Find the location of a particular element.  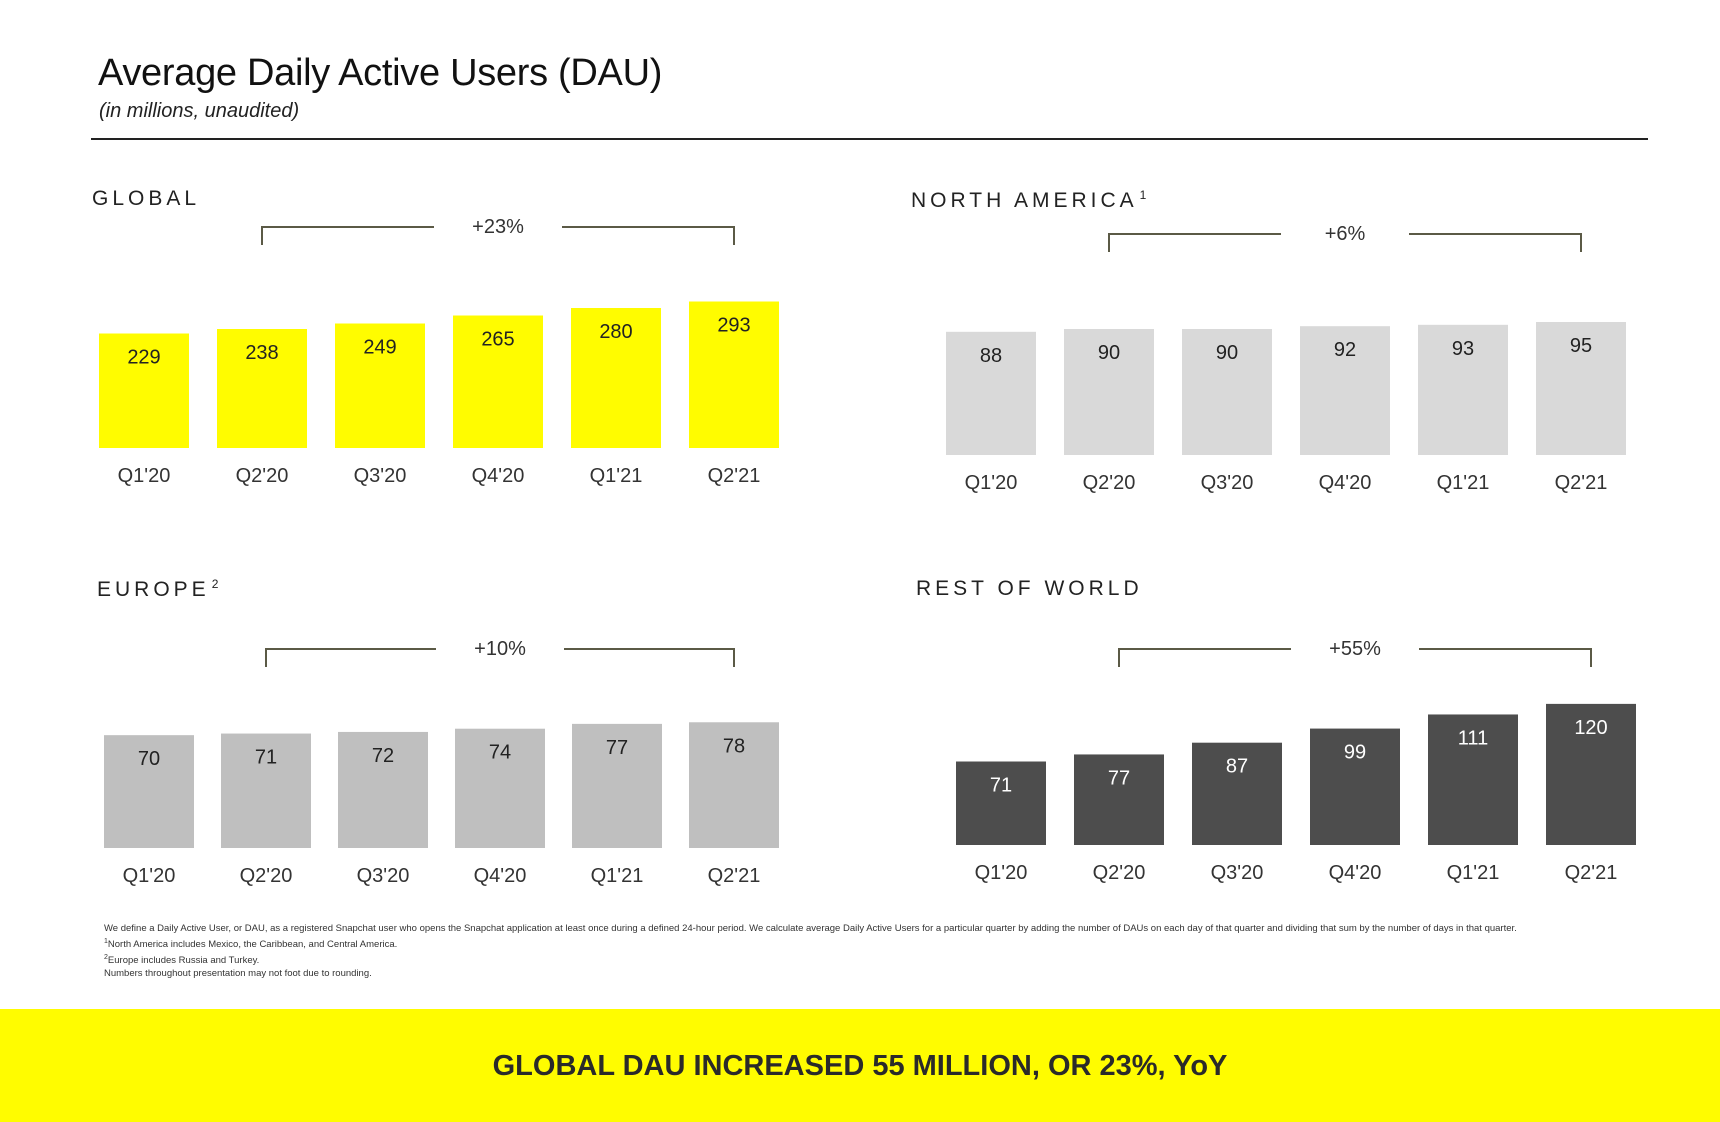

global-category-label-3: Q3'20 is located at coordinates (380, 476).